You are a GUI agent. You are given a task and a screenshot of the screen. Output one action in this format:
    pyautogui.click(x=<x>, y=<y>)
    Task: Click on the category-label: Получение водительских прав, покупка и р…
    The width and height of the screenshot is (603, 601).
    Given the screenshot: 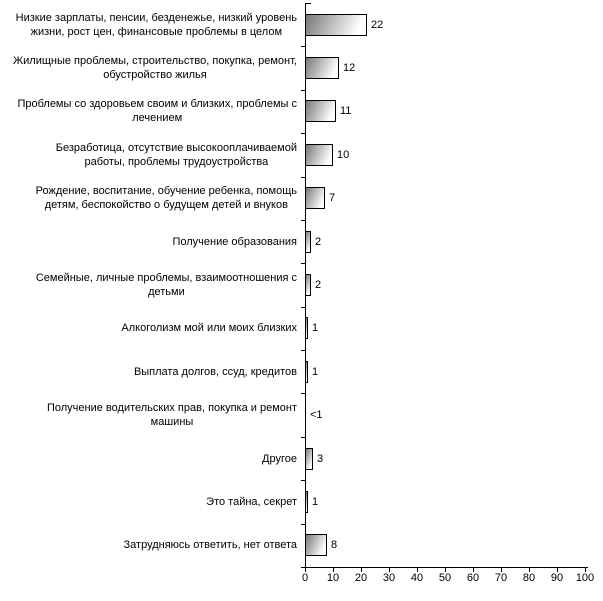 What is the action you would take?
    pyautogui.click(x=150, y=414)
    